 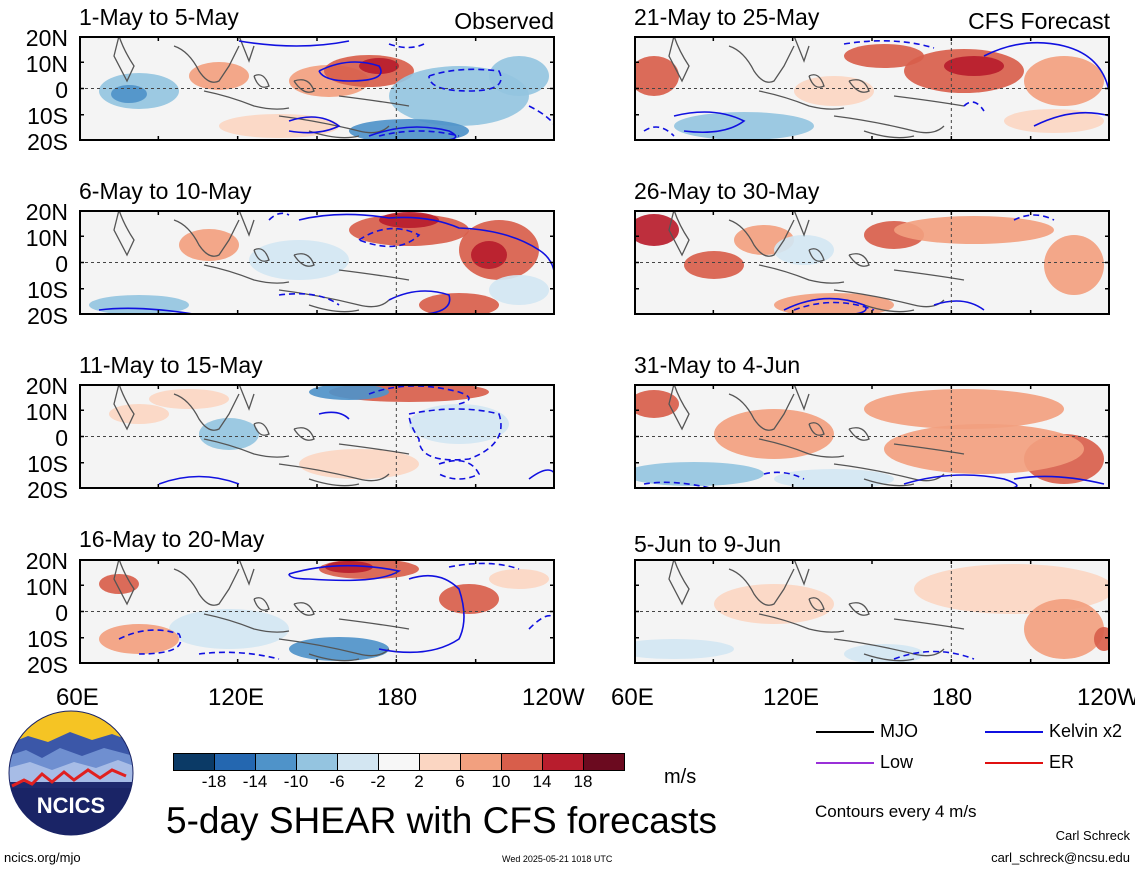 What do you see at coordinates (159, 17) in the screenshot?
I see `panel-title-1: 1-May to 5-May` at bounding box center [159, 17].